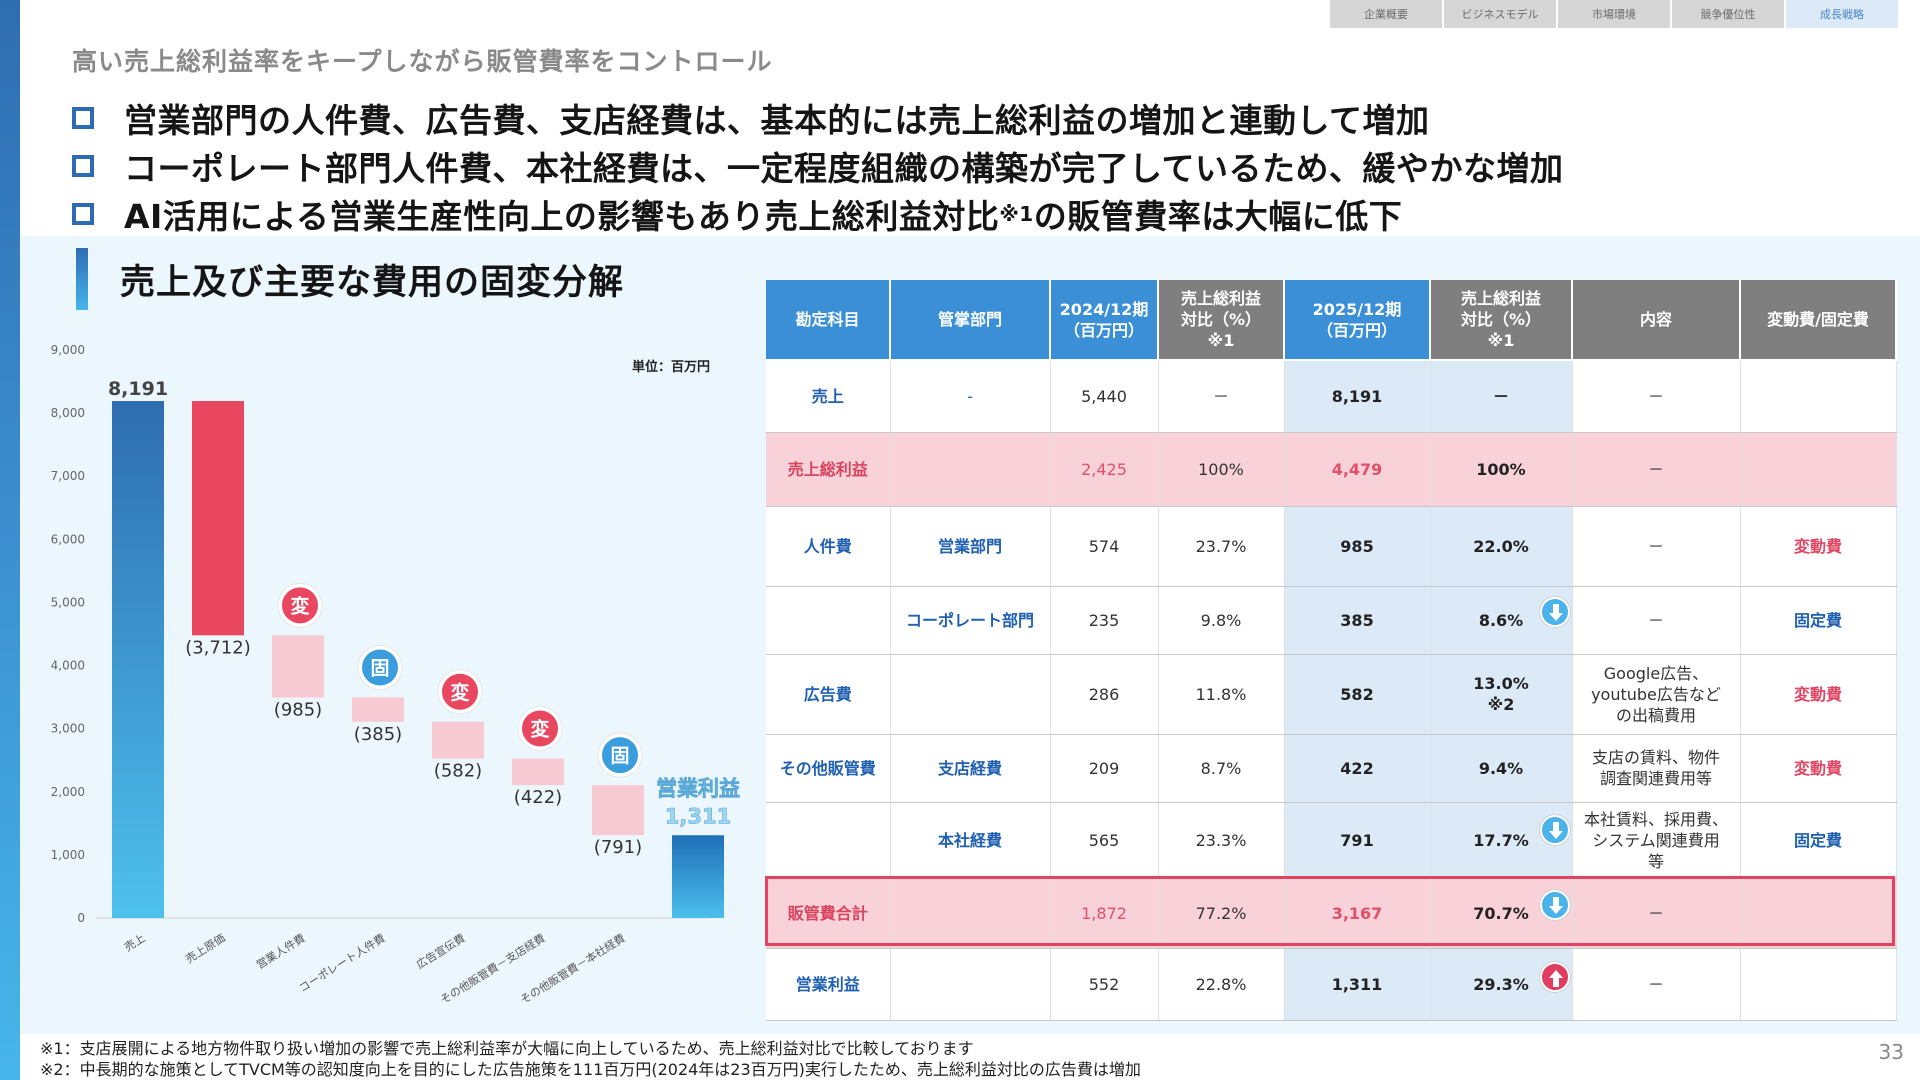 The height and width of the screenshot is (1080, 1920). Describe the element at coordinates (68, 855) in the screenshot. I see `y-tick-label: 1,000` at that location.